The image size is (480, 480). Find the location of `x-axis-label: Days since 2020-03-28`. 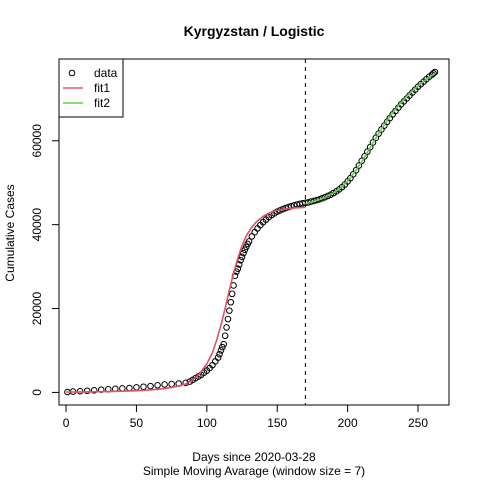

x-axis-label: Days since 2020-03-28 is located at coordinates (254, 457).